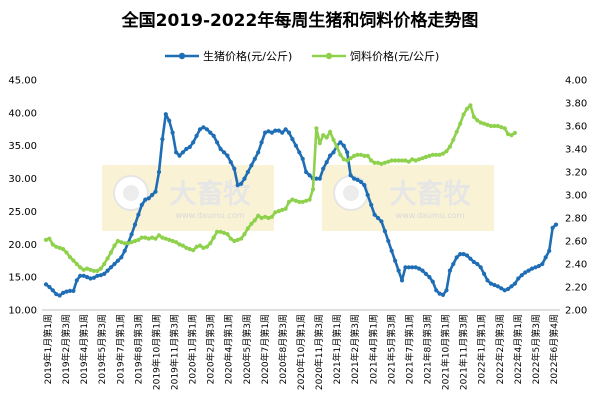  I want to click on y-right-tick-label: 4.00, so click(576, 81).